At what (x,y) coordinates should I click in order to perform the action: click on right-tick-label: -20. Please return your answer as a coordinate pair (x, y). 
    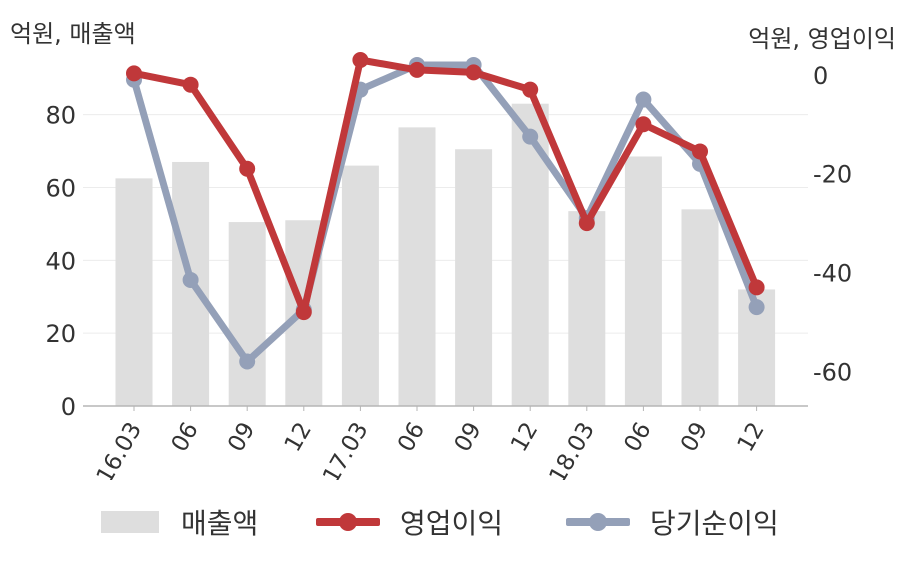
    Looking at the image, I should click on (832, 175).